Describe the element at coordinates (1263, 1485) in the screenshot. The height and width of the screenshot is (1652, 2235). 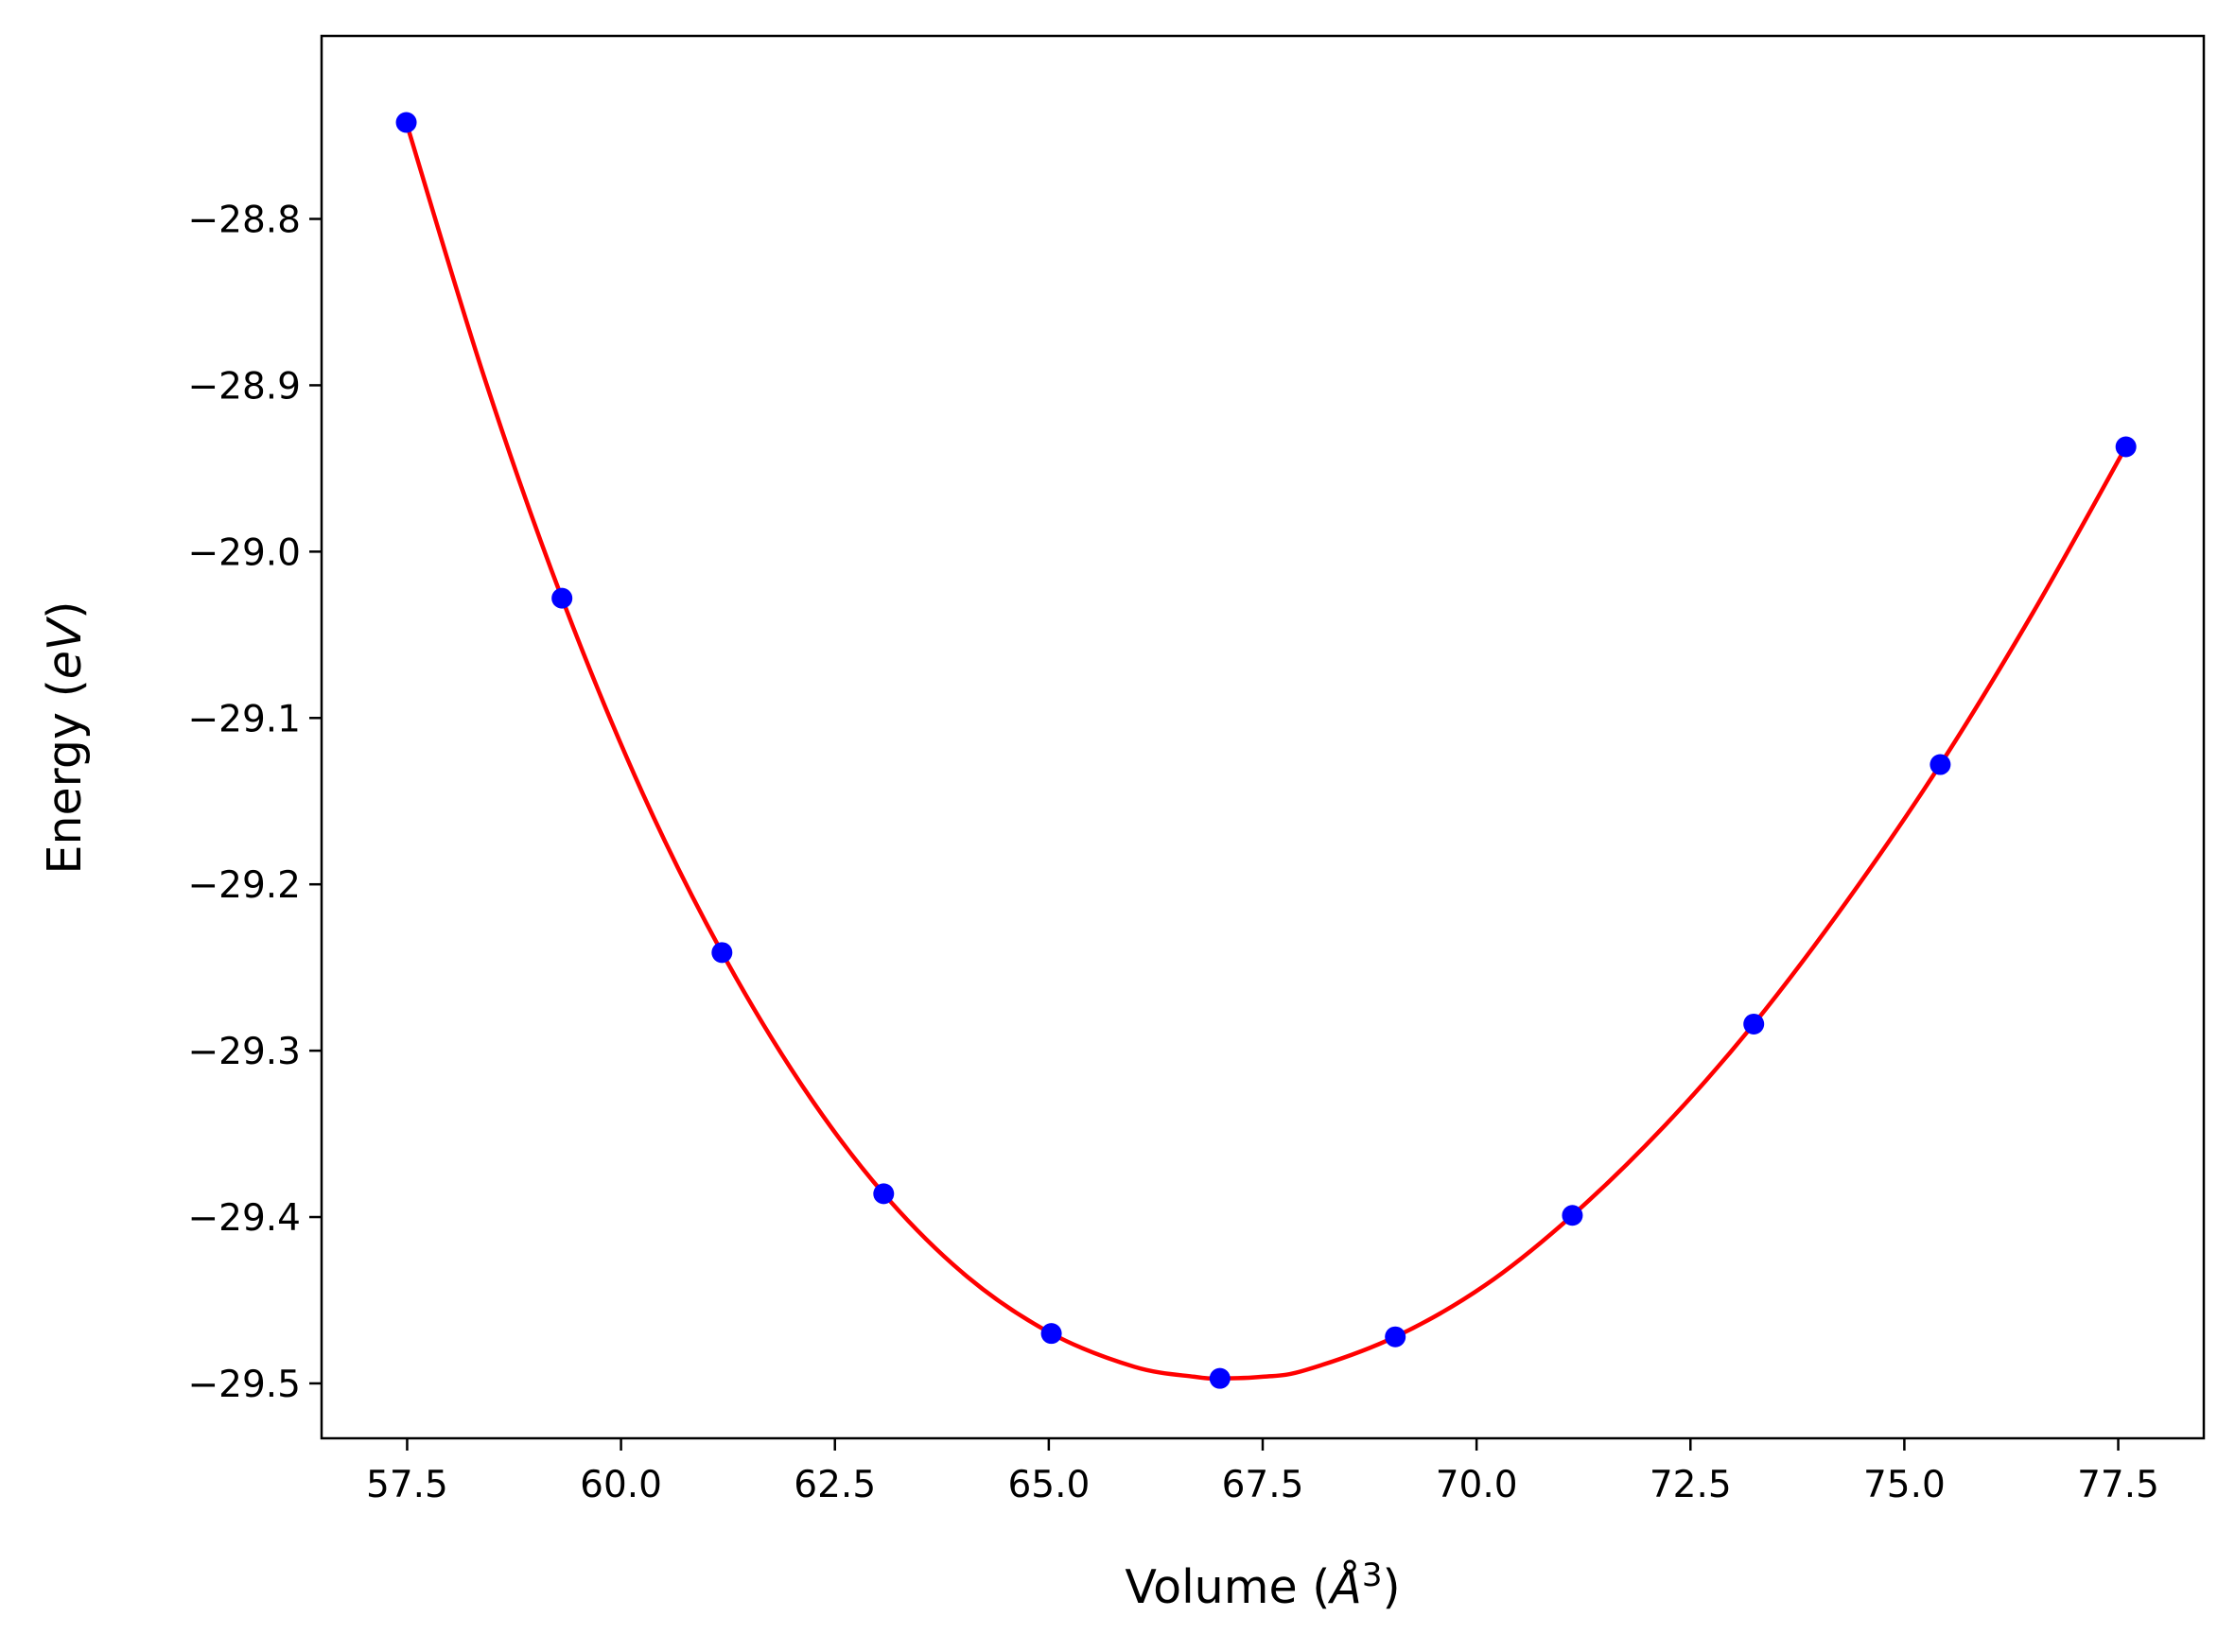
I see `x-tick-label: 67.5` at that location.